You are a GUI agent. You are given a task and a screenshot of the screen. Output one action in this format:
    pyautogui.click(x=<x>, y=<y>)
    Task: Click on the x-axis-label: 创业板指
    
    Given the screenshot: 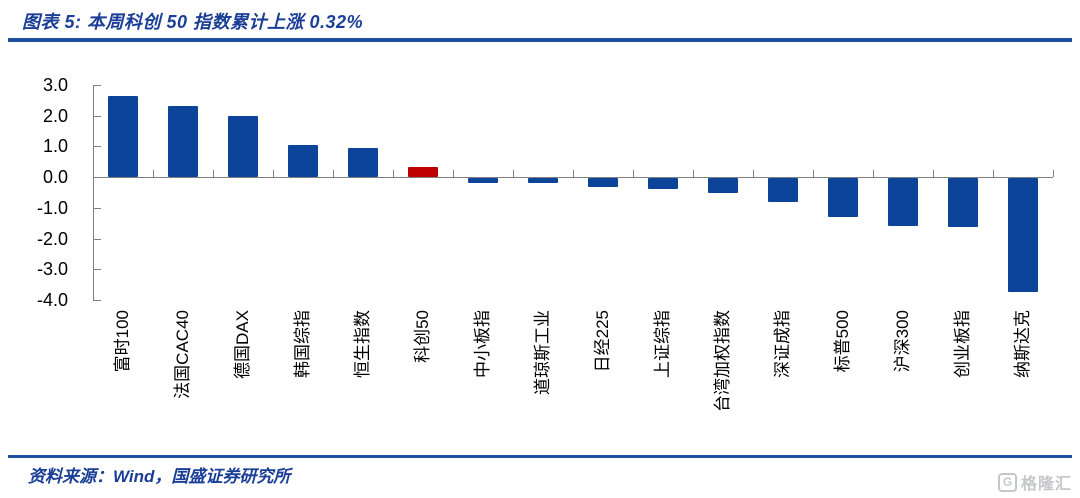 What is the action you would take?
    pyautogui.click(x=962, y=344)
    